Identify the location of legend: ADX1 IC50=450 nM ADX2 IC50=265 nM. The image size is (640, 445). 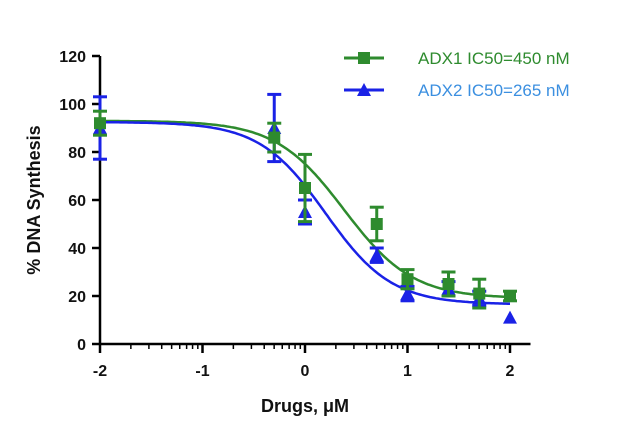
(457, 74).